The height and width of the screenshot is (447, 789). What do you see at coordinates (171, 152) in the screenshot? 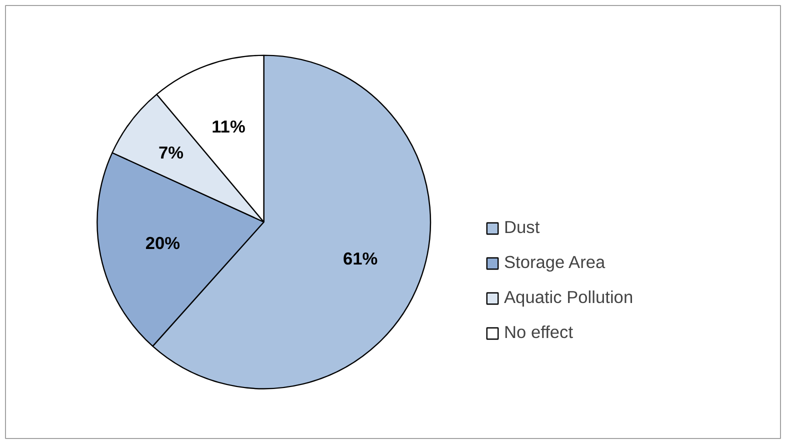
I see `data-label: 7%` at bounding box center [171, 152].